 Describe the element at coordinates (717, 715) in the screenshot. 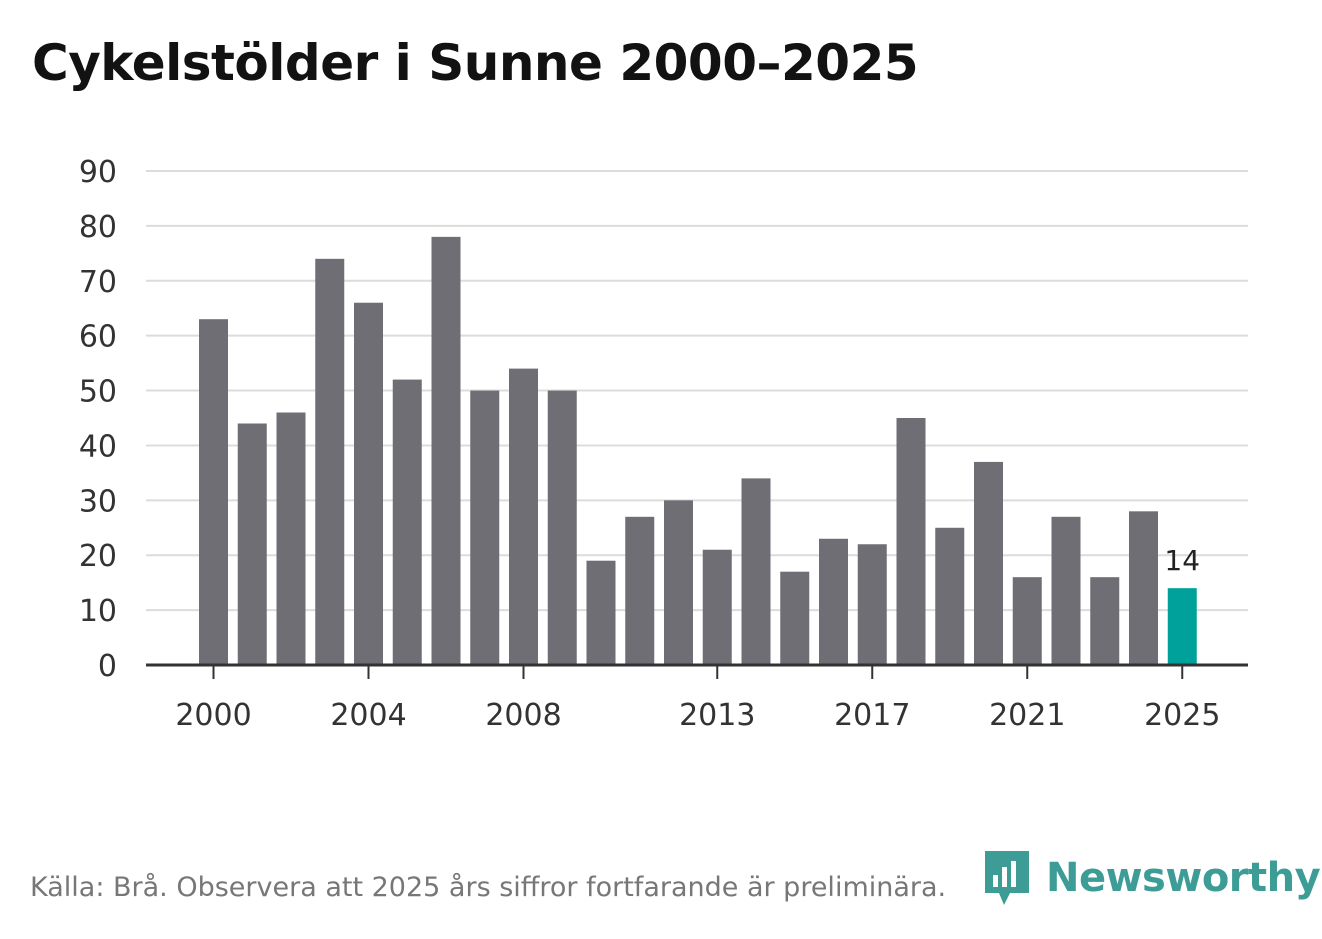

I see `x-tick-label: 2013` at that location.